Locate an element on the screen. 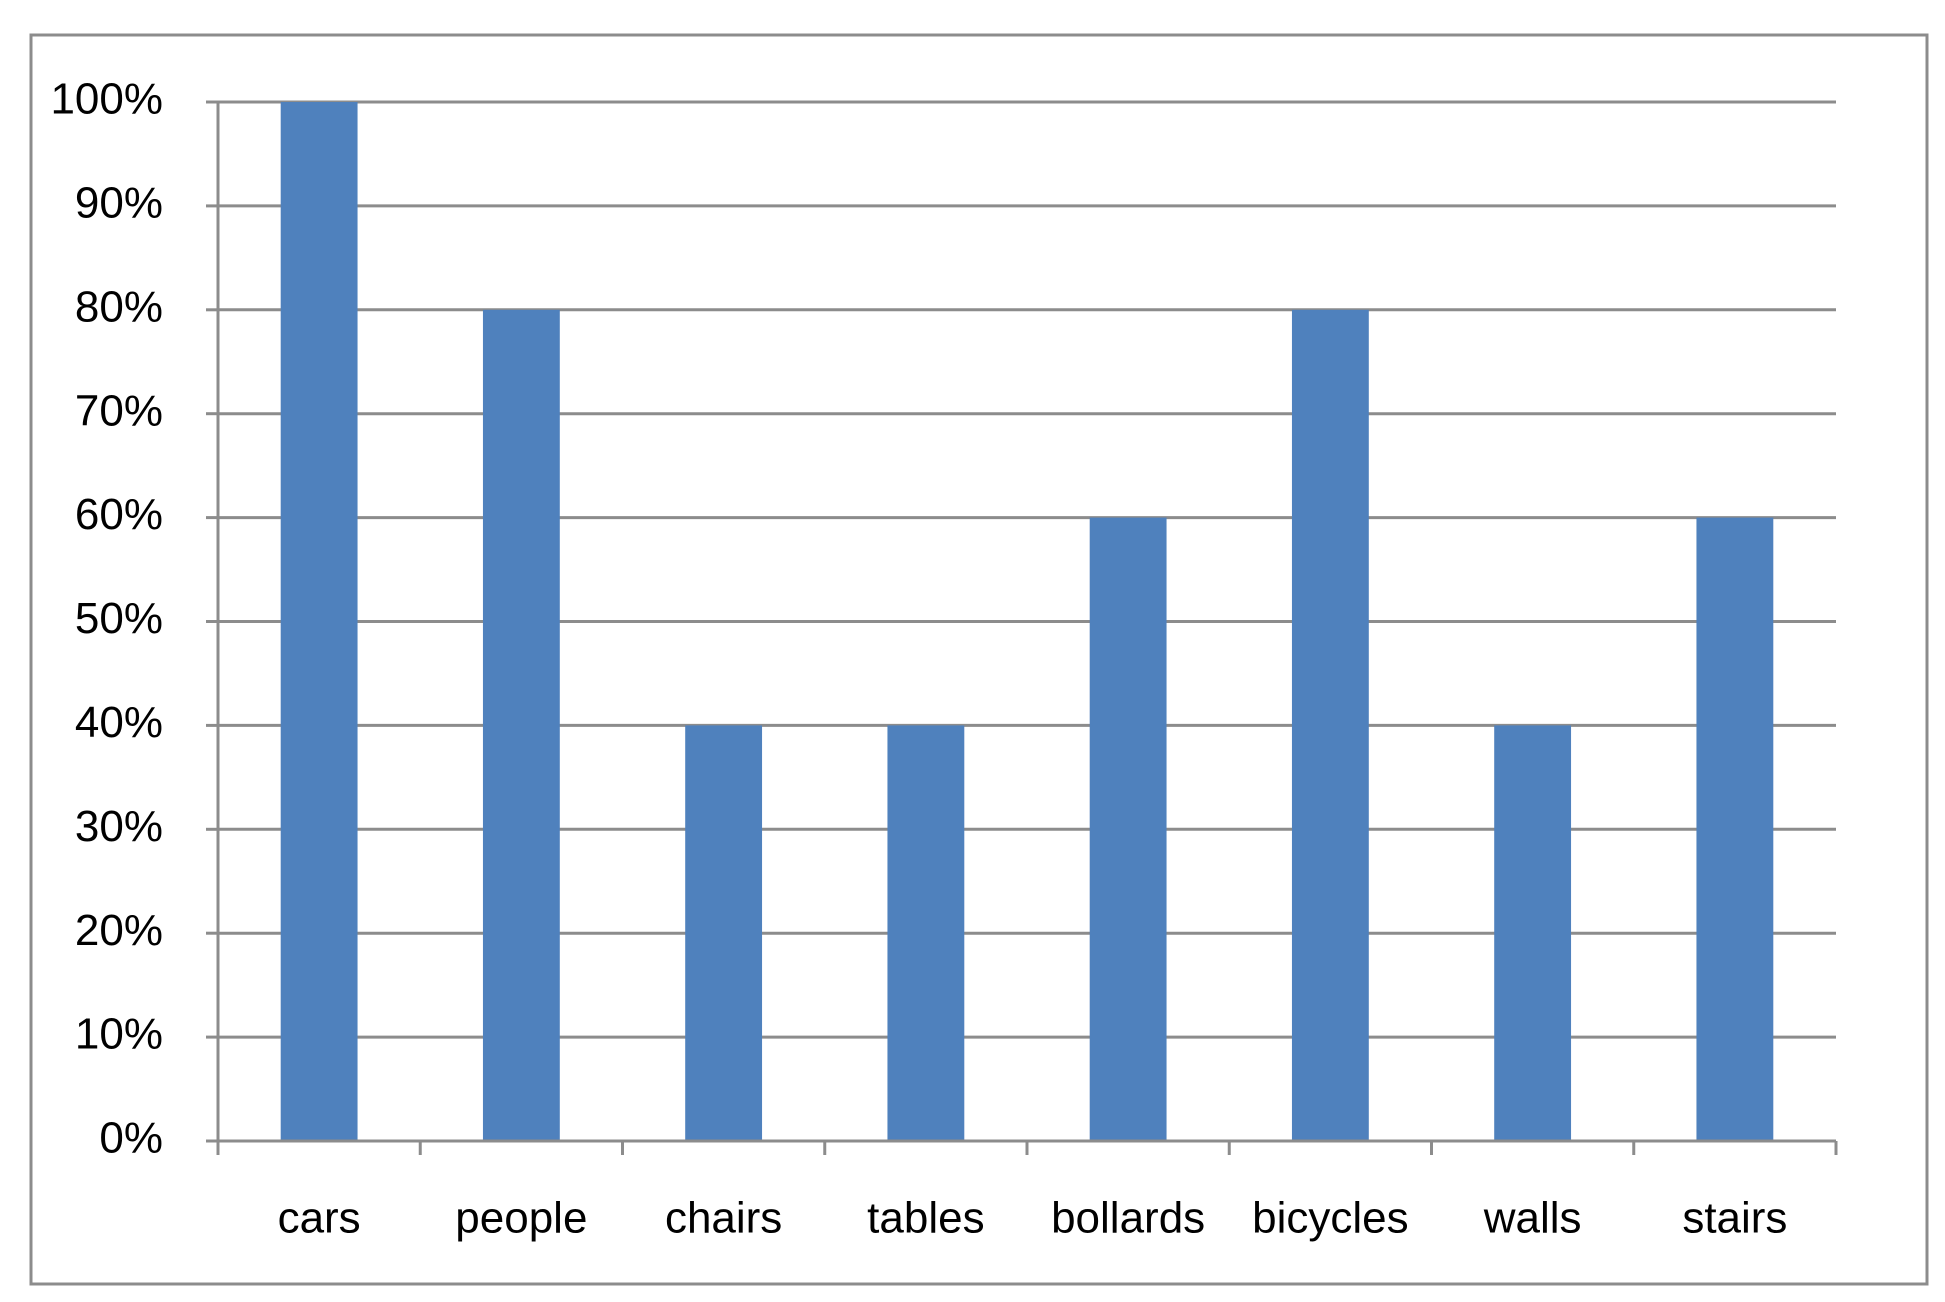  y-tick-label: 50% is located at coordinates (119, 618).